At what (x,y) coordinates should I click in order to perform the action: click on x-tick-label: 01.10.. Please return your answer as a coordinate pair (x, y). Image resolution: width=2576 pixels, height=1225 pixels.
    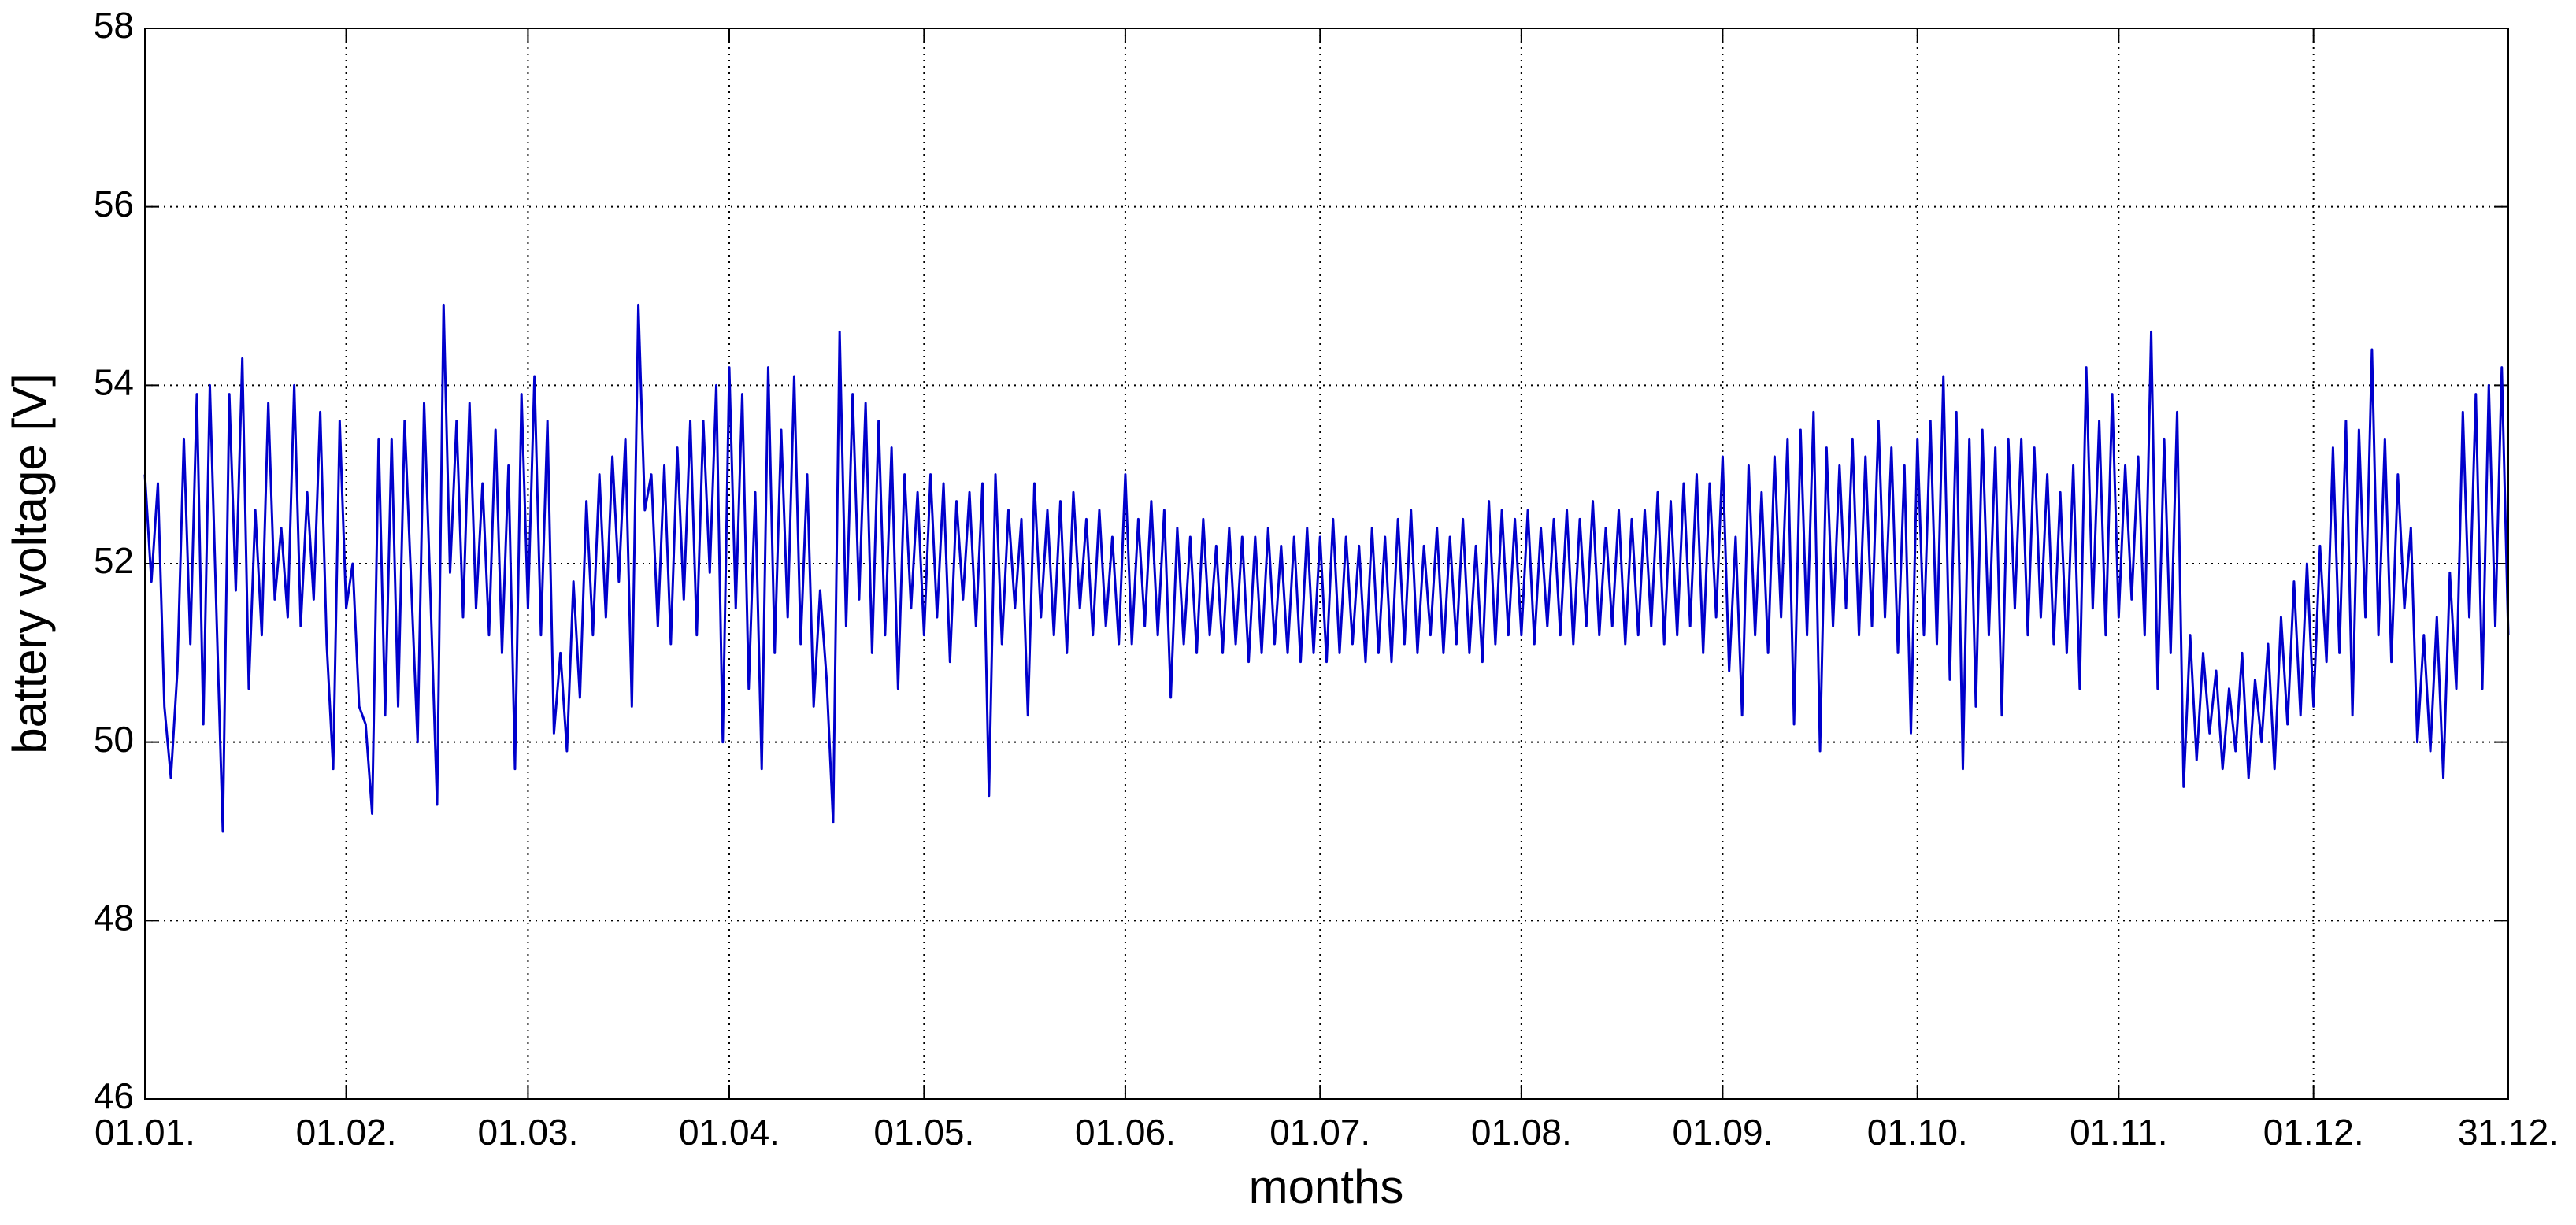
    Looking at the image, I should click on (1917, 1132).